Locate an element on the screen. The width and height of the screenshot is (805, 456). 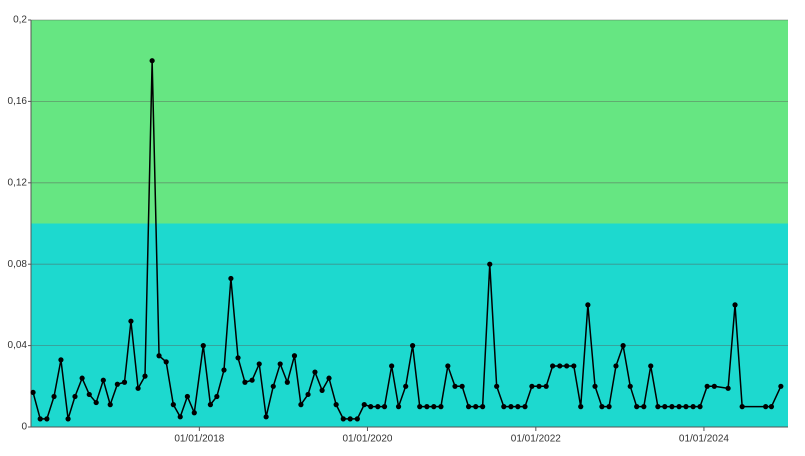
y-tick-label: 0,08 is located at coordinates (18, 264).